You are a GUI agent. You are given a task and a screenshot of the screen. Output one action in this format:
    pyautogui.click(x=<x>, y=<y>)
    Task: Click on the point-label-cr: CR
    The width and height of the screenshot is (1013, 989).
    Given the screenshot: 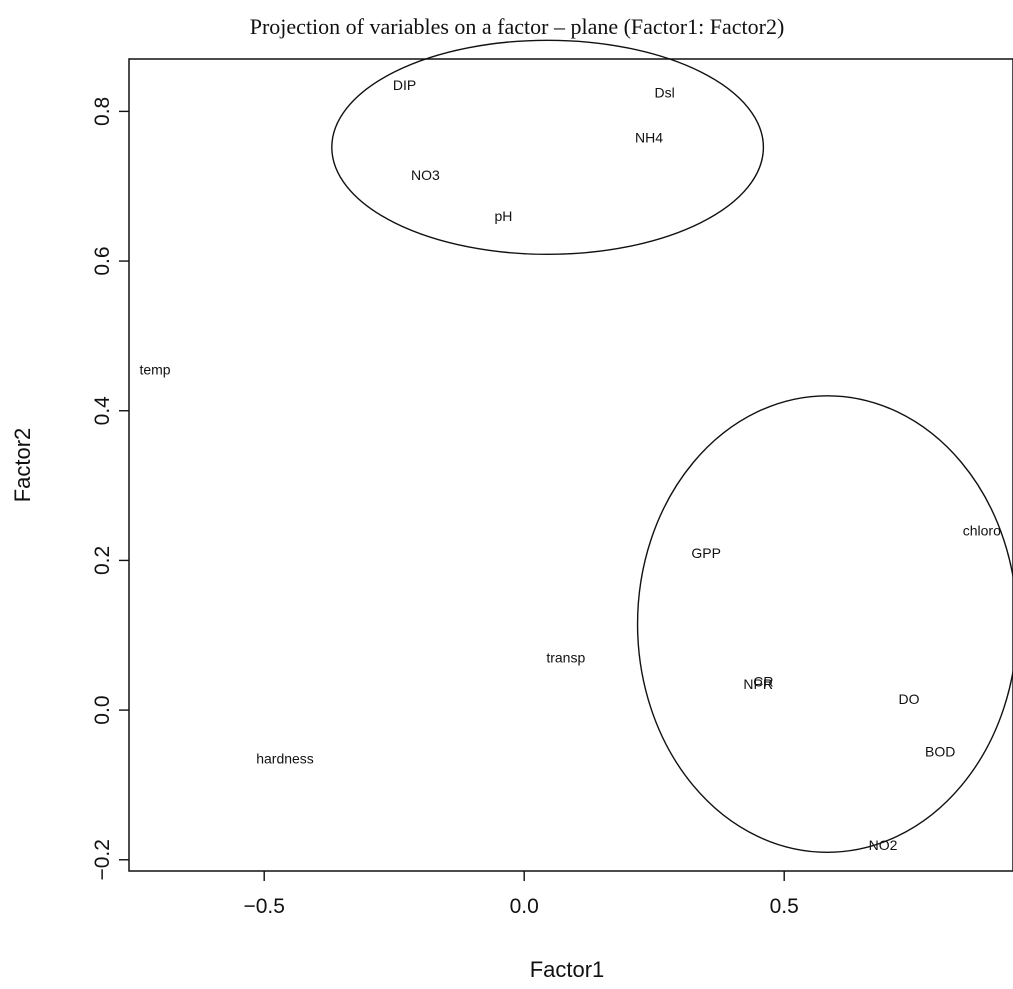 What is the action you would take?
    pyautogui.click(x=763, y=682)
    